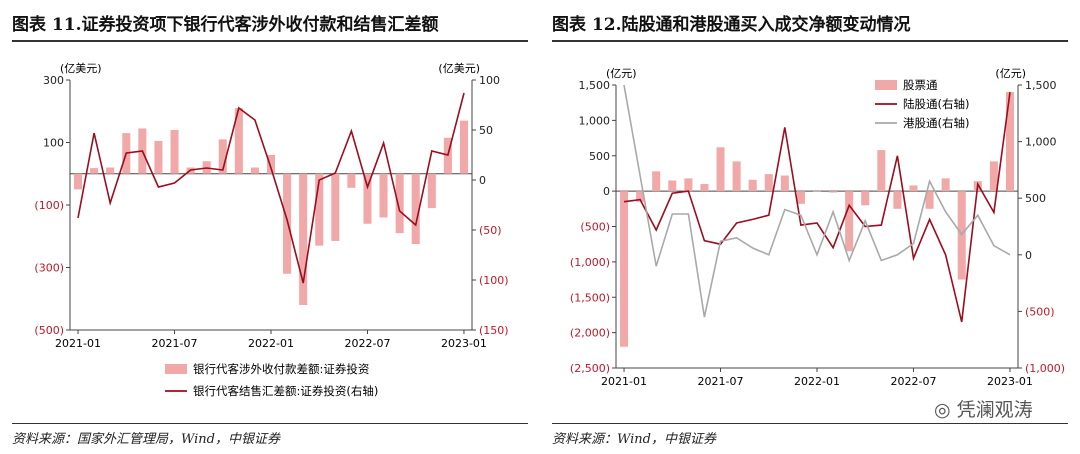  What do you see at coordinates (49, 268) in the screenshot?
I see `left-tick-label: (300)` at bounding box center [49, 268].